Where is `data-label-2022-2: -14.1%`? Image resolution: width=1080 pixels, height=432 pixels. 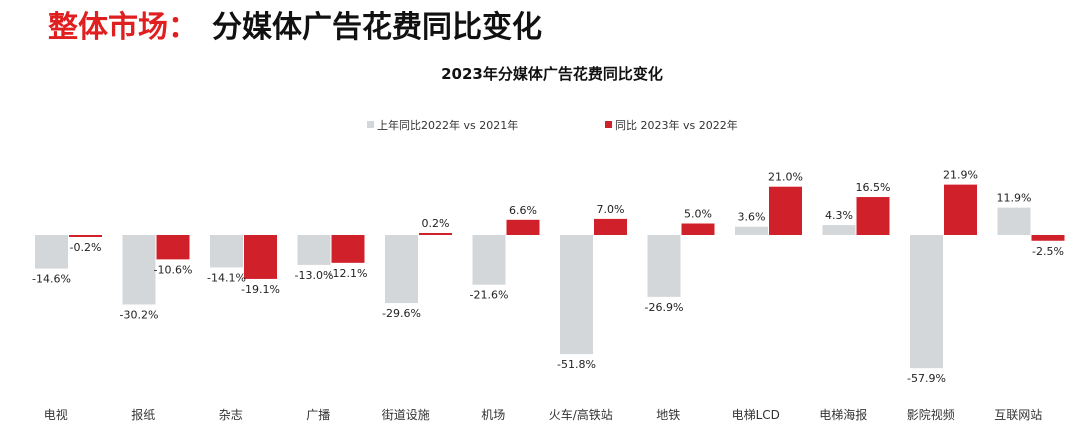
data-label-2022-2: -14.1% is located at coordinates (226, 277).